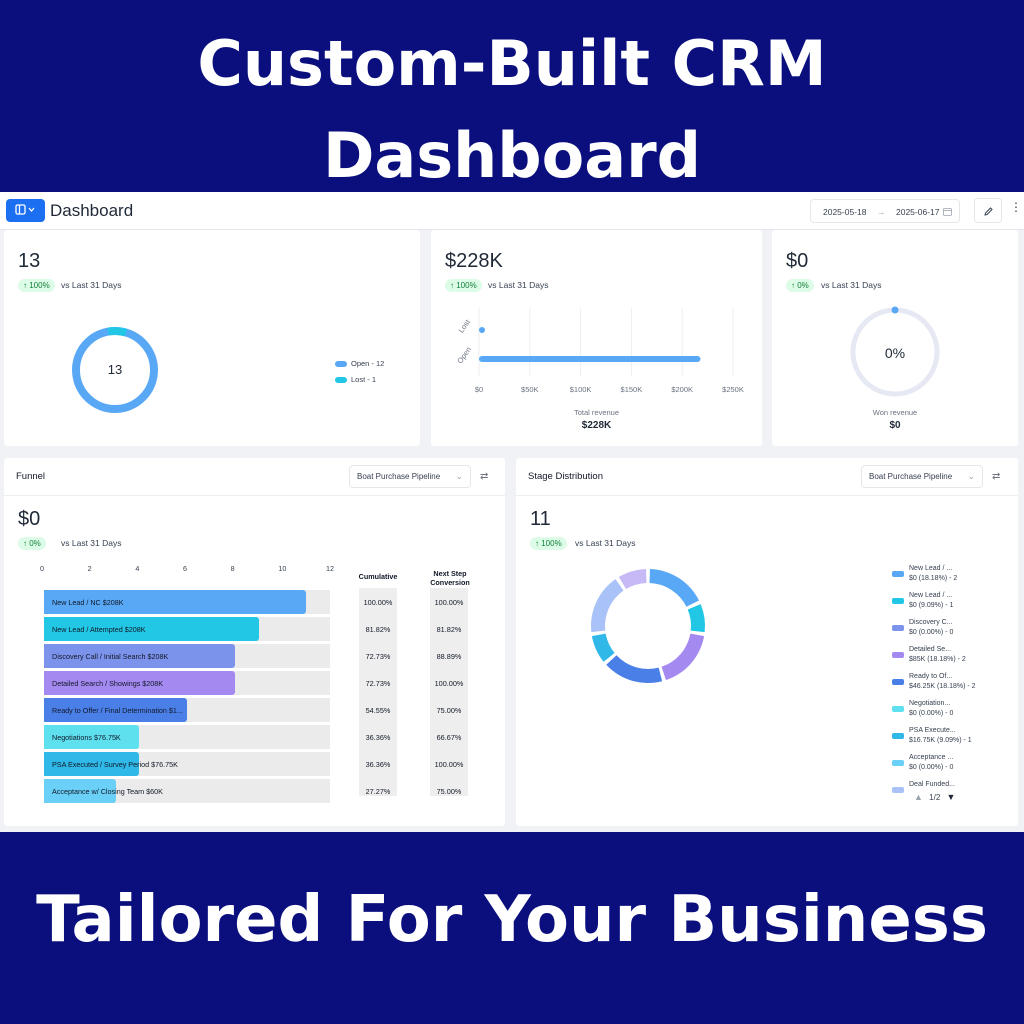 This screenshot has height=1024, width=1024. I want to click on revenue-change-badge: ↑ 100%, so click(463, 285).